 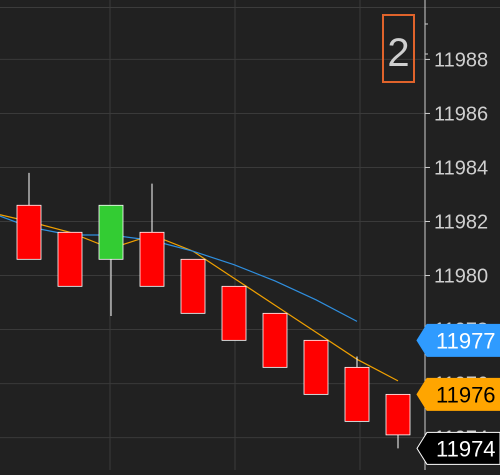 I want to click on price-axis-tick-label: 11984, so click(x=461, y=168).